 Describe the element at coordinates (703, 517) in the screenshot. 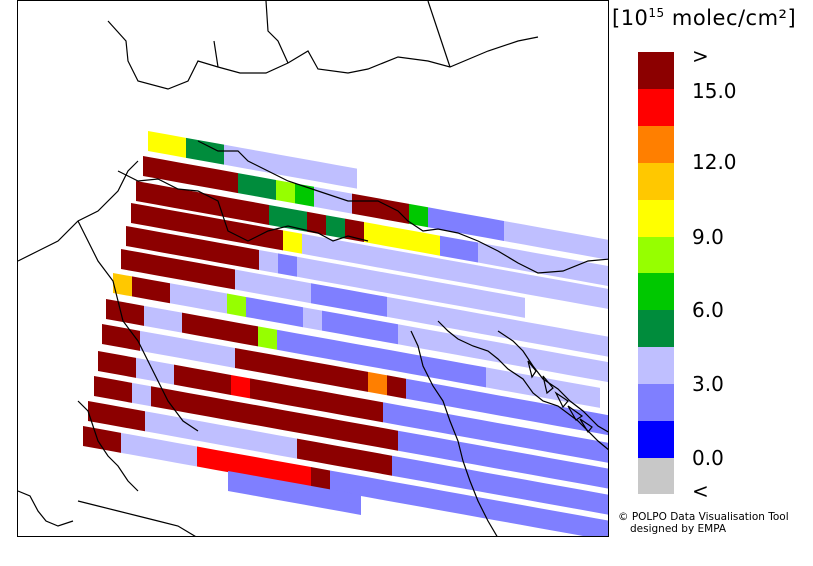

I see `credit-line-1: © POLPO Data Visualisation Tool` at that location.